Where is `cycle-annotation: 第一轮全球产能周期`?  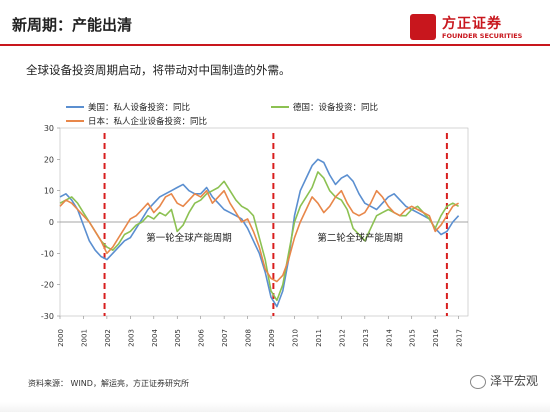
cycle-annotation: 第一轮全球产能周期 is located at coordinates (189, 238).